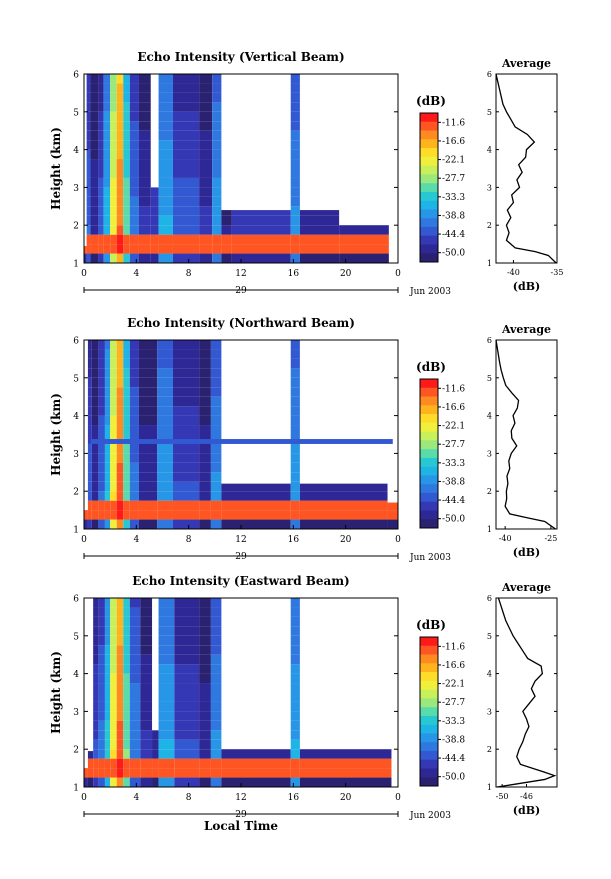  What do you see at coordinates (489, 74) in the screenshot?
I see `average-y-tick-label: 6` at bounding box center [489, 74].